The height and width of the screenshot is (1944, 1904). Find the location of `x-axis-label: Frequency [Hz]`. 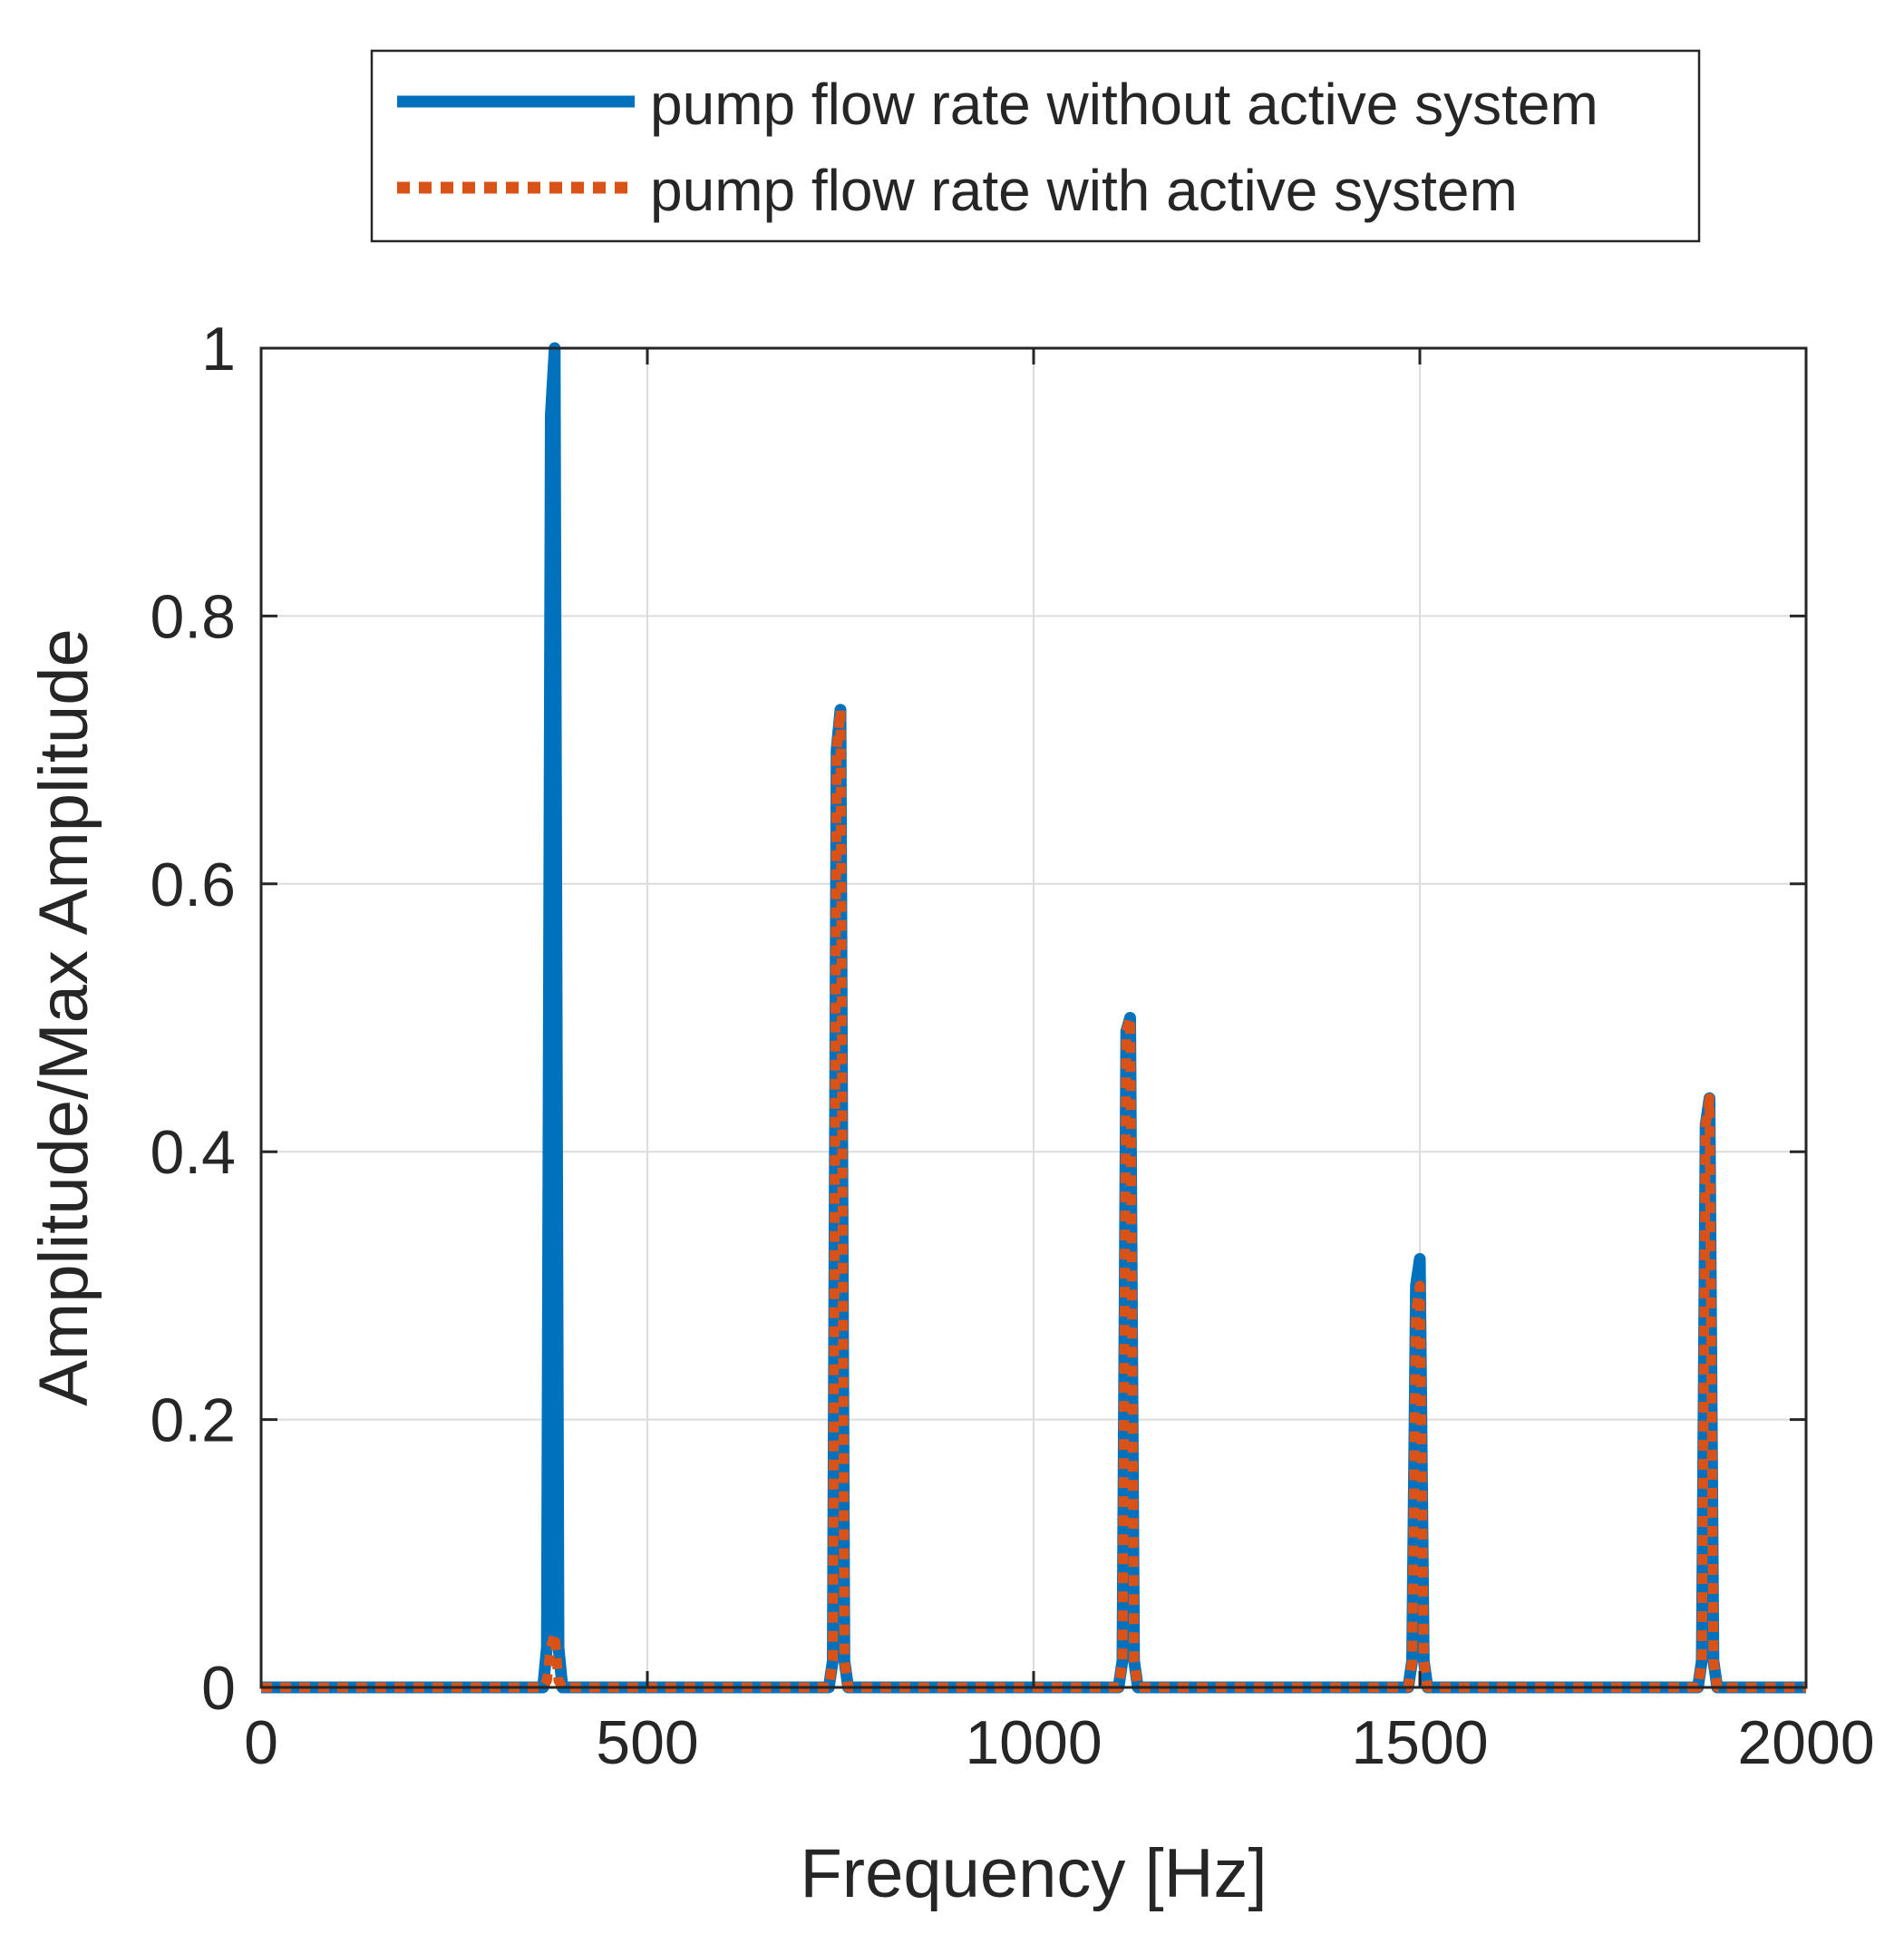

x-axis-label: Frequency [Hz] is located at coordinates (1033, 1874).